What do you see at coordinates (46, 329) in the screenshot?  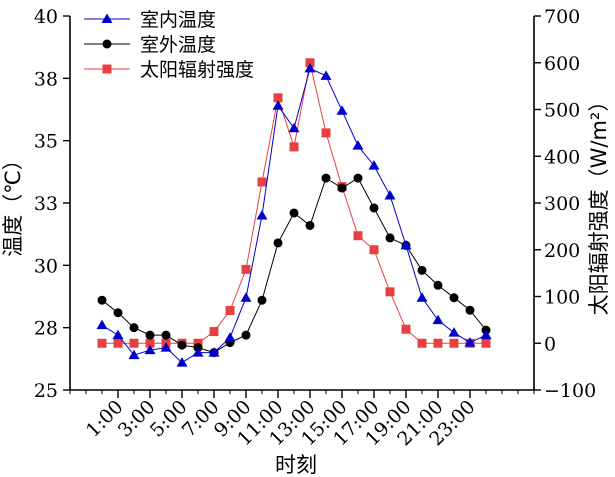 I see `y-left-tick-label: 28` at bounding box center [46, 329].